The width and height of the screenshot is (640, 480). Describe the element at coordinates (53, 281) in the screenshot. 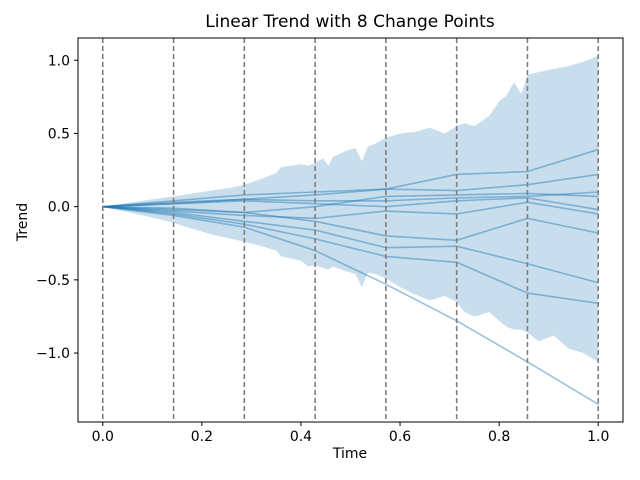

I see `y-tick-label: −0.5` at that location.